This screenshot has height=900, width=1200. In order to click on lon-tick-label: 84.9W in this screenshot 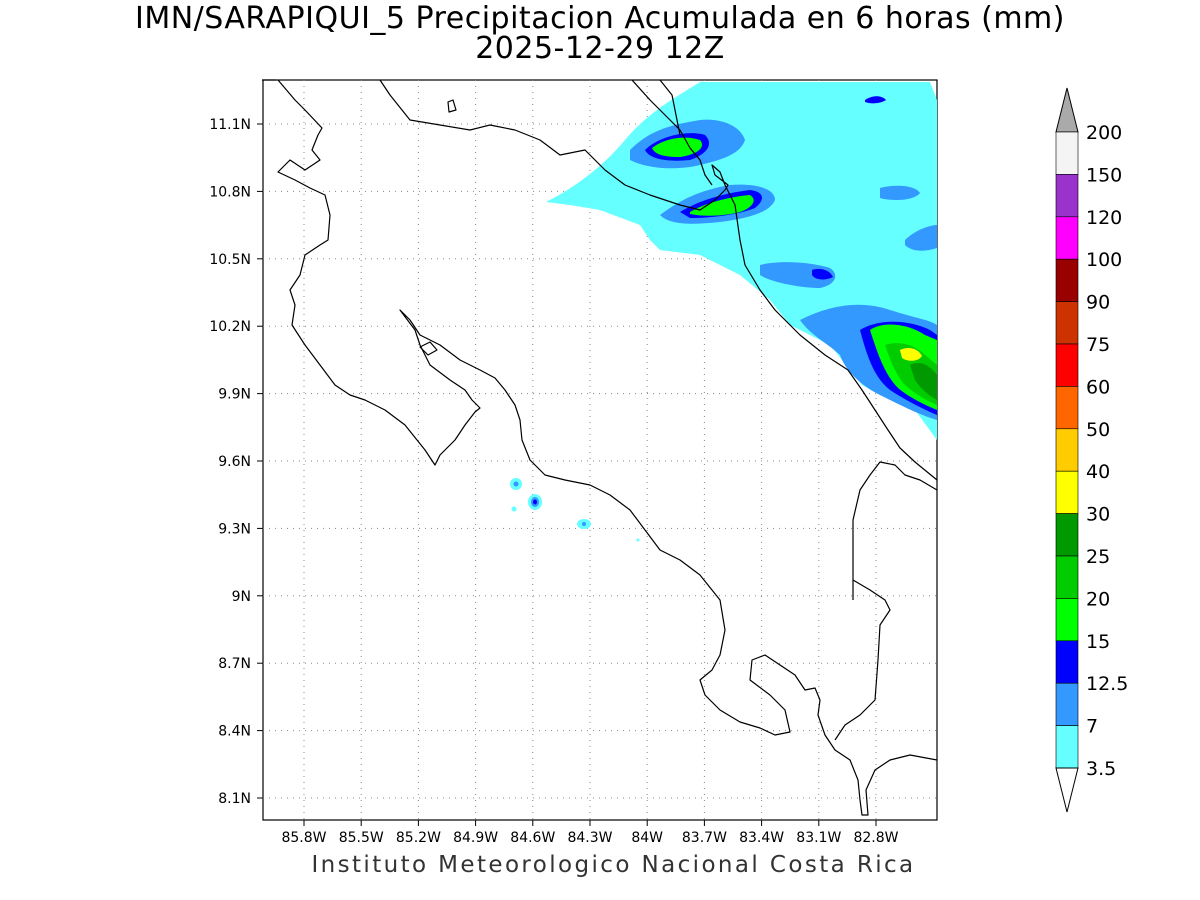, I will do `click(475, 838)`.